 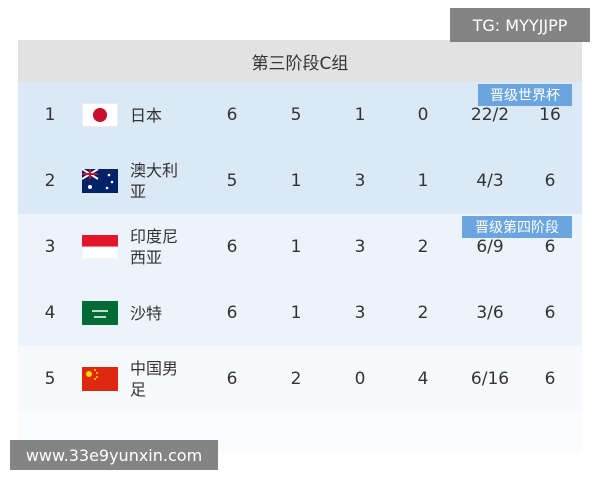 What do you see at coordinates (490, 247) in the screenshot?
I see `goals: 6/9` at bounding box center [490, 247].